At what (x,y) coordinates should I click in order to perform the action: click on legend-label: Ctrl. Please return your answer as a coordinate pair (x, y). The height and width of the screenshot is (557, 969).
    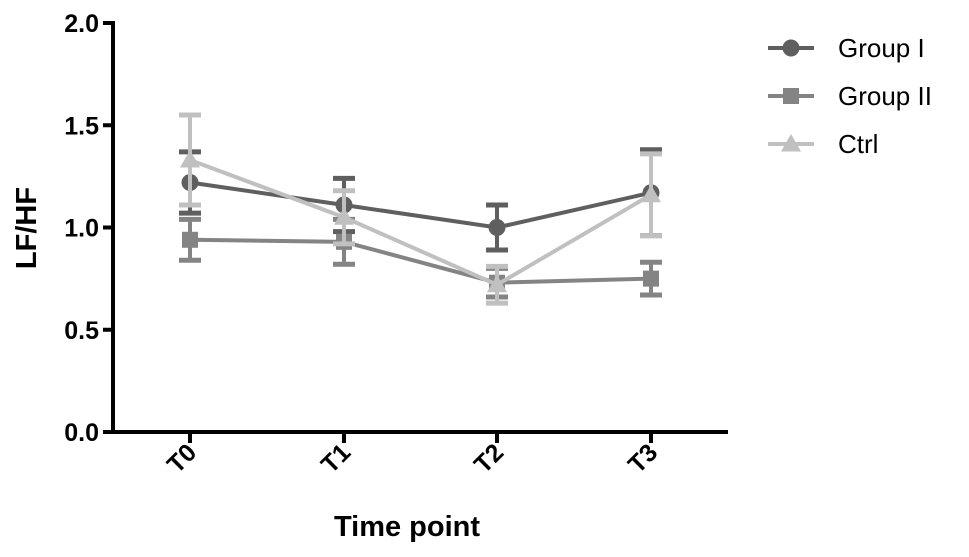
    Looking at the image, I should click on (858, 144).